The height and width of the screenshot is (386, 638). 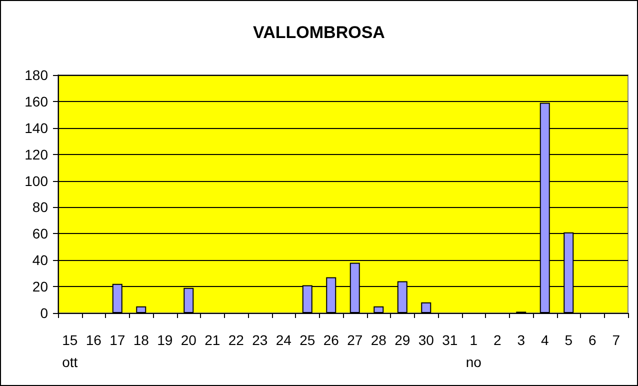 What do you see at coordinates (497, 340) in the screenshot?
I see `x-tick-label: 2` at bounding box center [497, 340].